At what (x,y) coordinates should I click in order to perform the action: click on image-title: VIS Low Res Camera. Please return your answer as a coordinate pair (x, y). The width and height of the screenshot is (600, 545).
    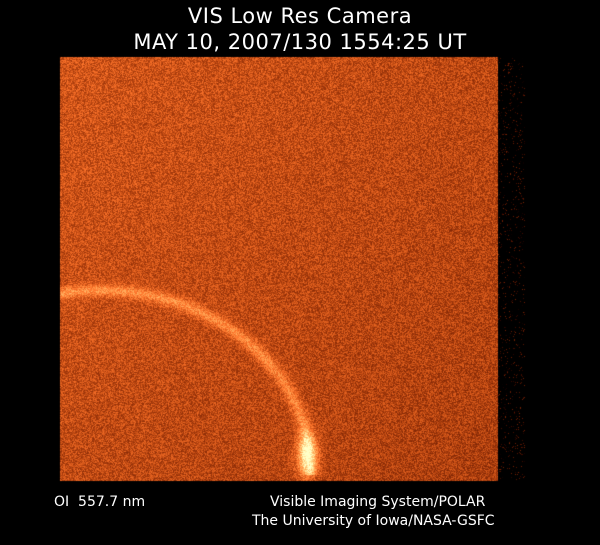
    Looking at the image, I should click on (300, 16).